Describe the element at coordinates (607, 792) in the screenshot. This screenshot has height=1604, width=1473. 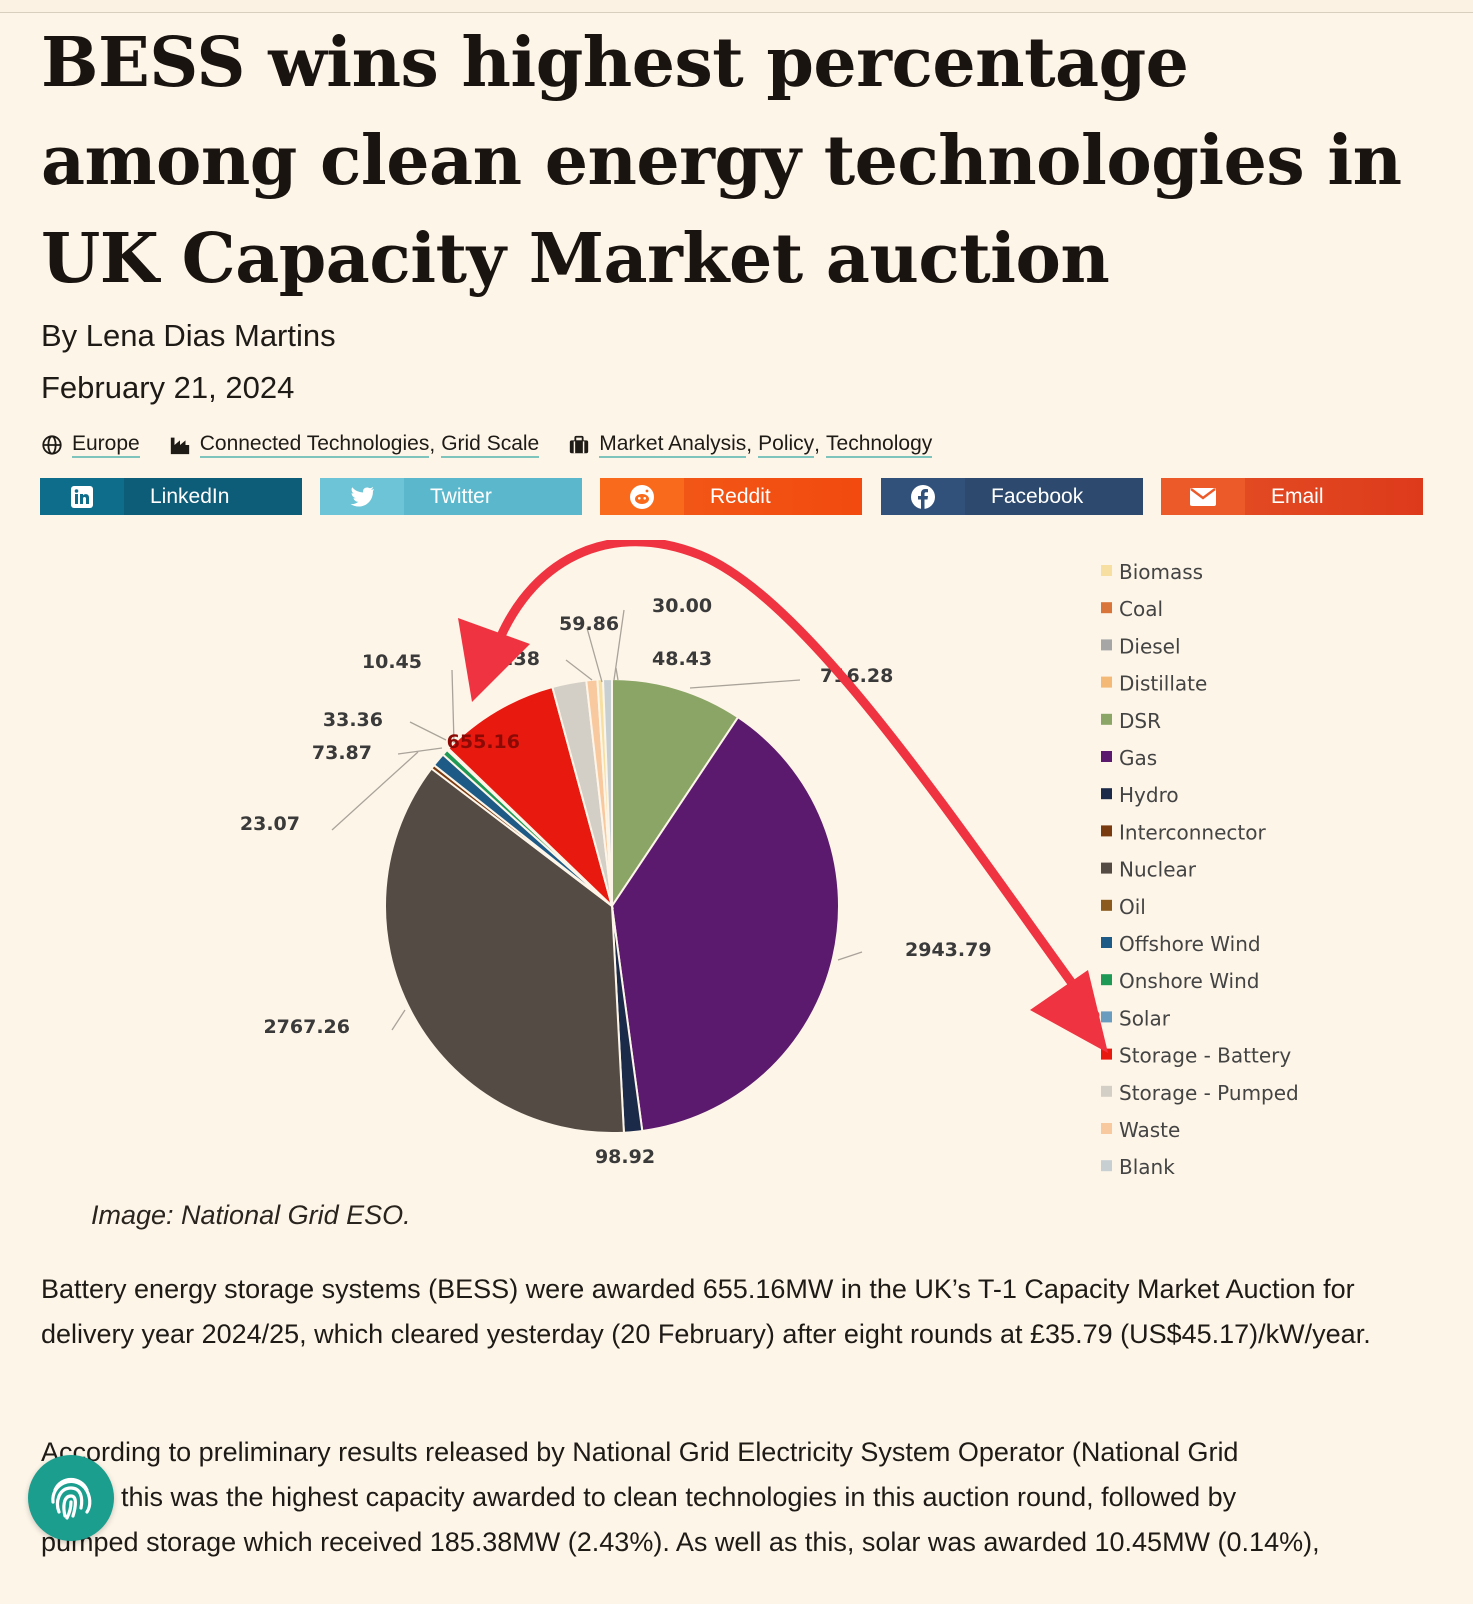
I see `pie-slice-blank` at that location.